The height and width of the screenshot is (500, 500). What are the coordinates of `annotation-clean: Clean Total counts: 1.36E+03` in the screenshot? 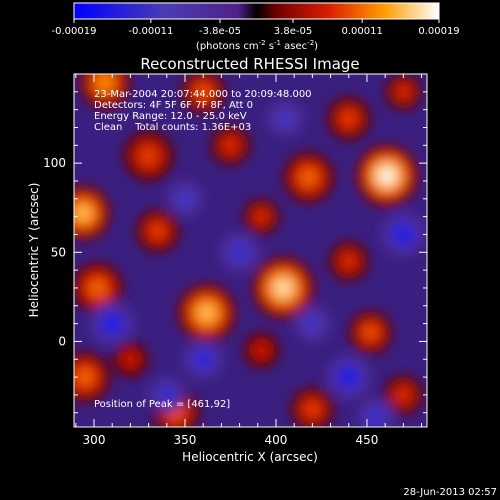 It's located at (172, 127).